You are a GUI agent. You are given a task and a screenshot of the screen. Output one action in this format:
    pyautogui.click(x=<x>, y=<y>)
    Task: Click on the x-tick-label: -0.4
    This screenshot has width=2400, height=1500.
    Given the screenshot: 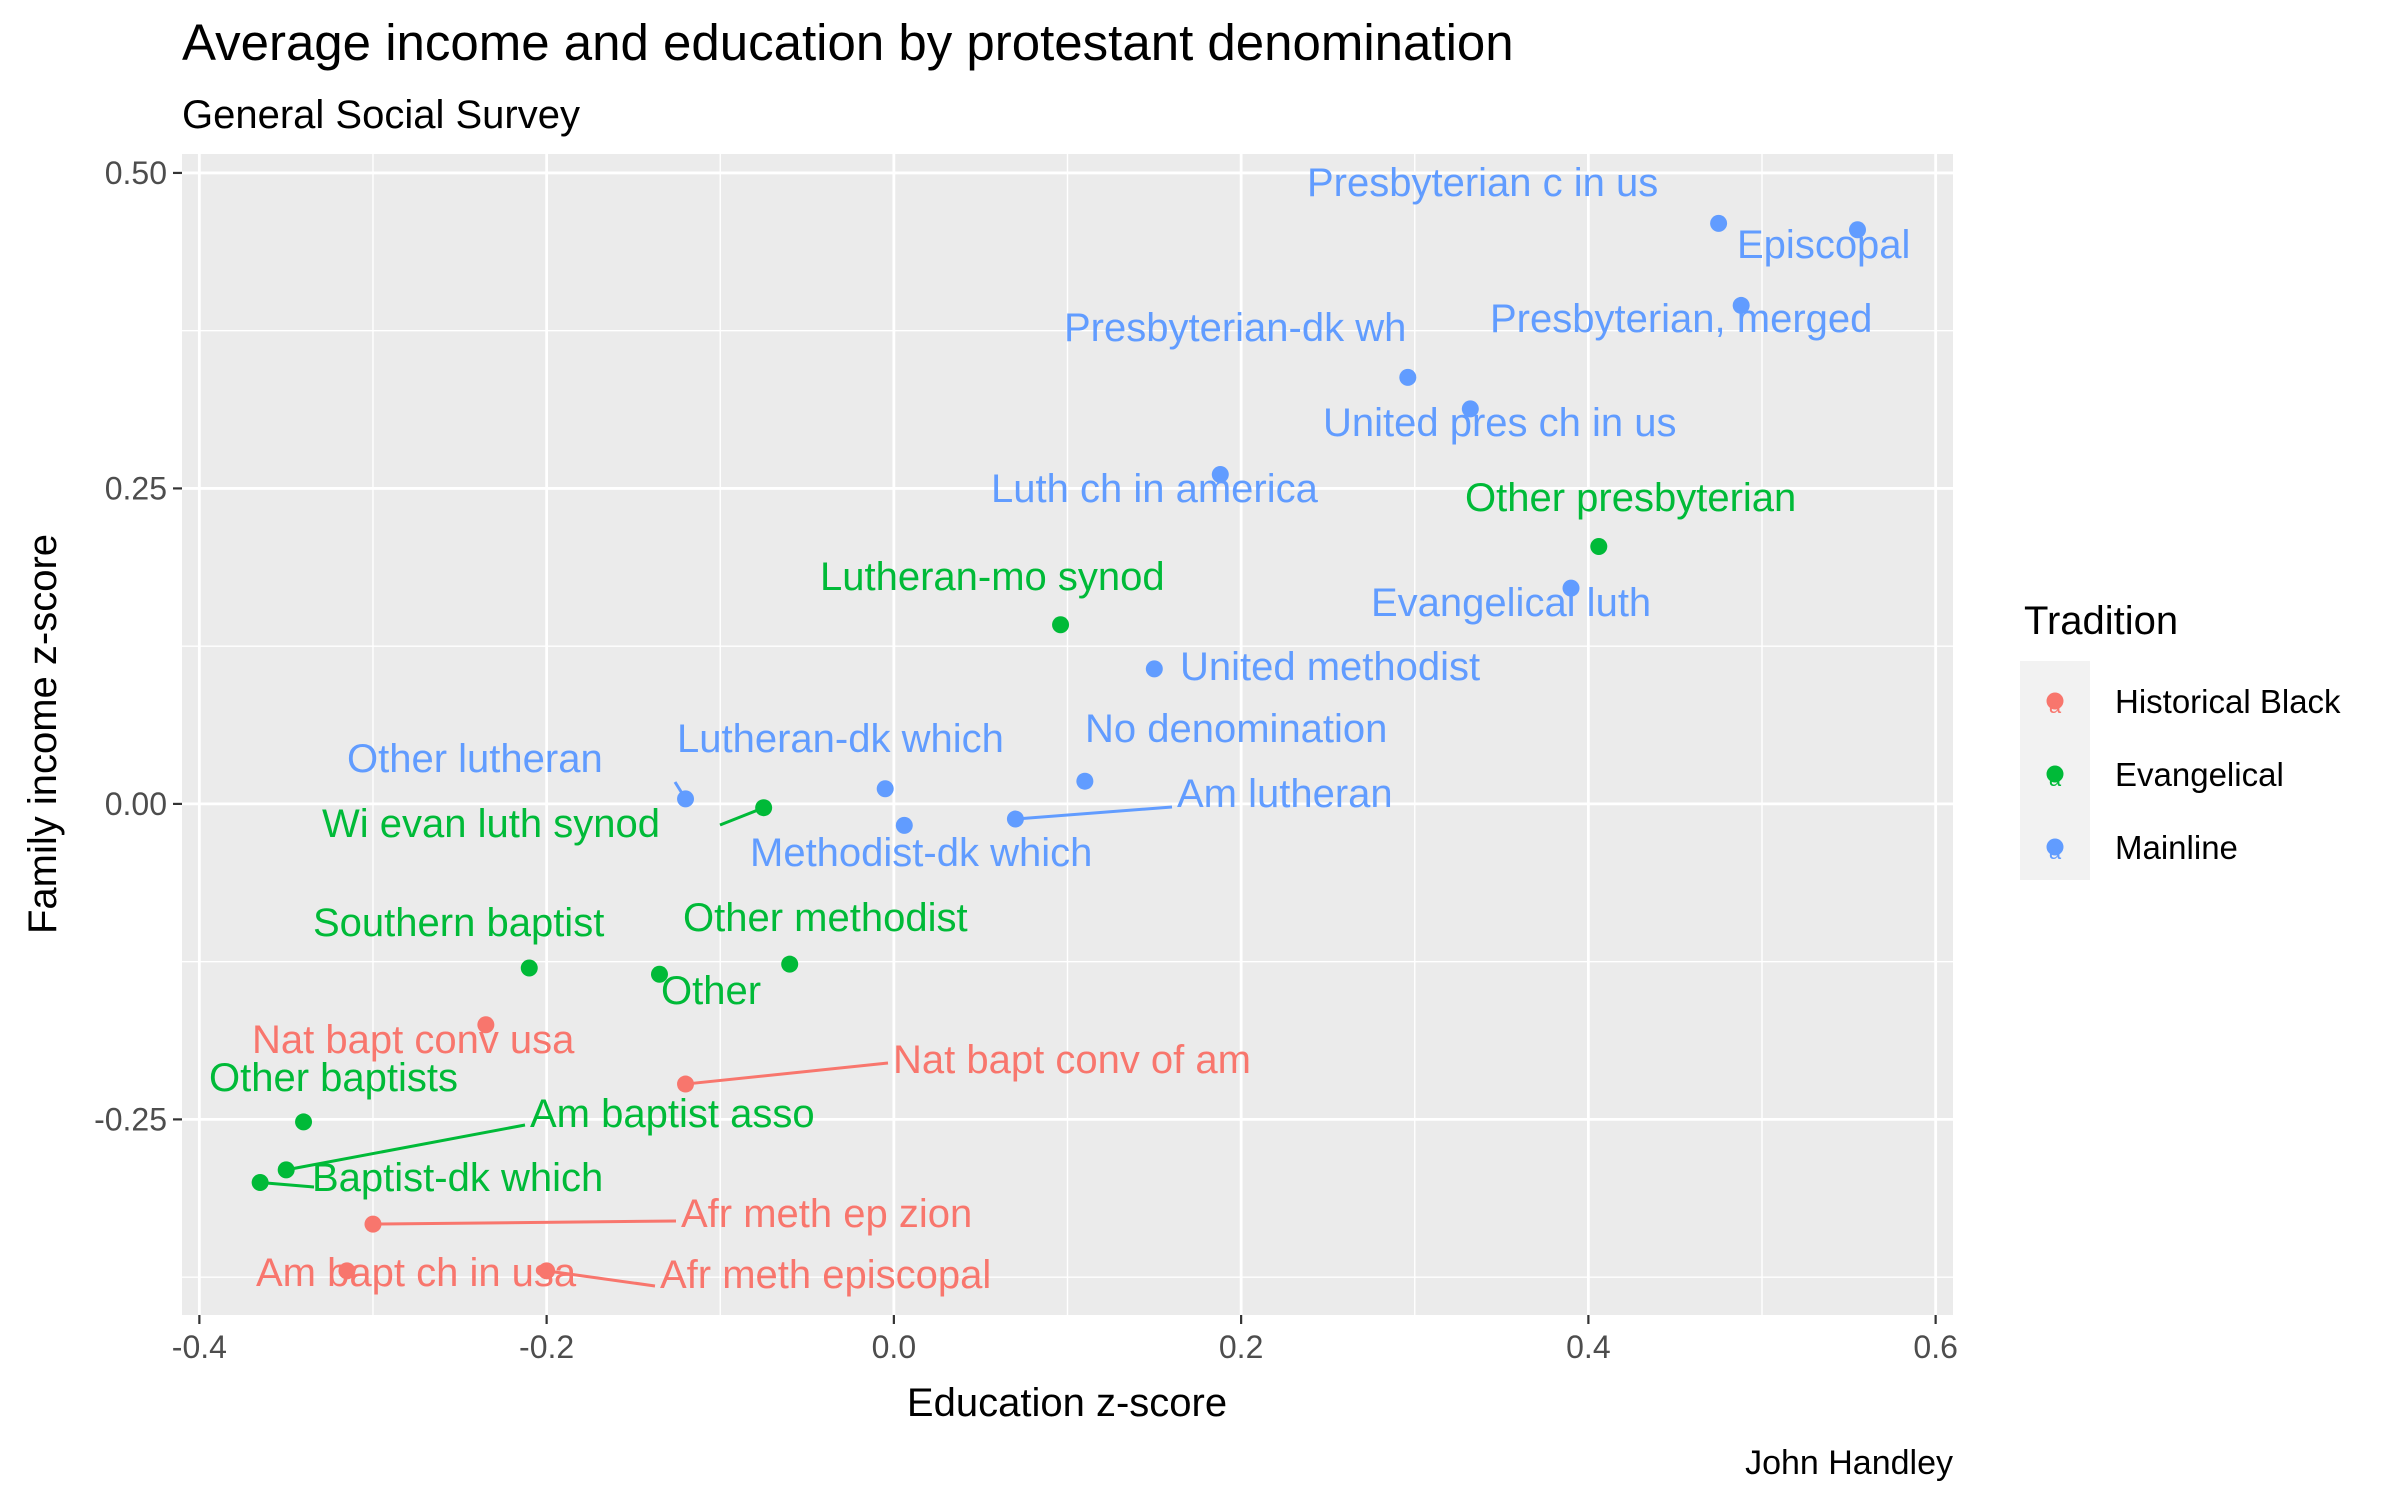 What is the action you would take?
    pyautogui.click(x=199, y=1347)
    